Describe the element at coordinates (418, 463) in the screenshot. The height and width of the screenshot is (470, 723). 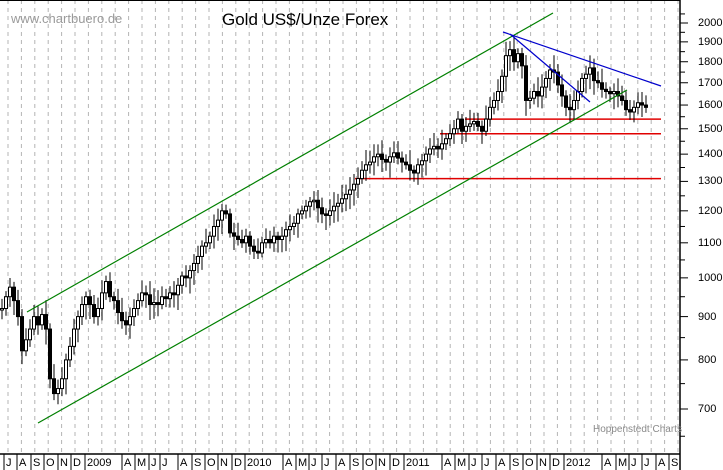
I see `x-tick-label: 2011` at that location.